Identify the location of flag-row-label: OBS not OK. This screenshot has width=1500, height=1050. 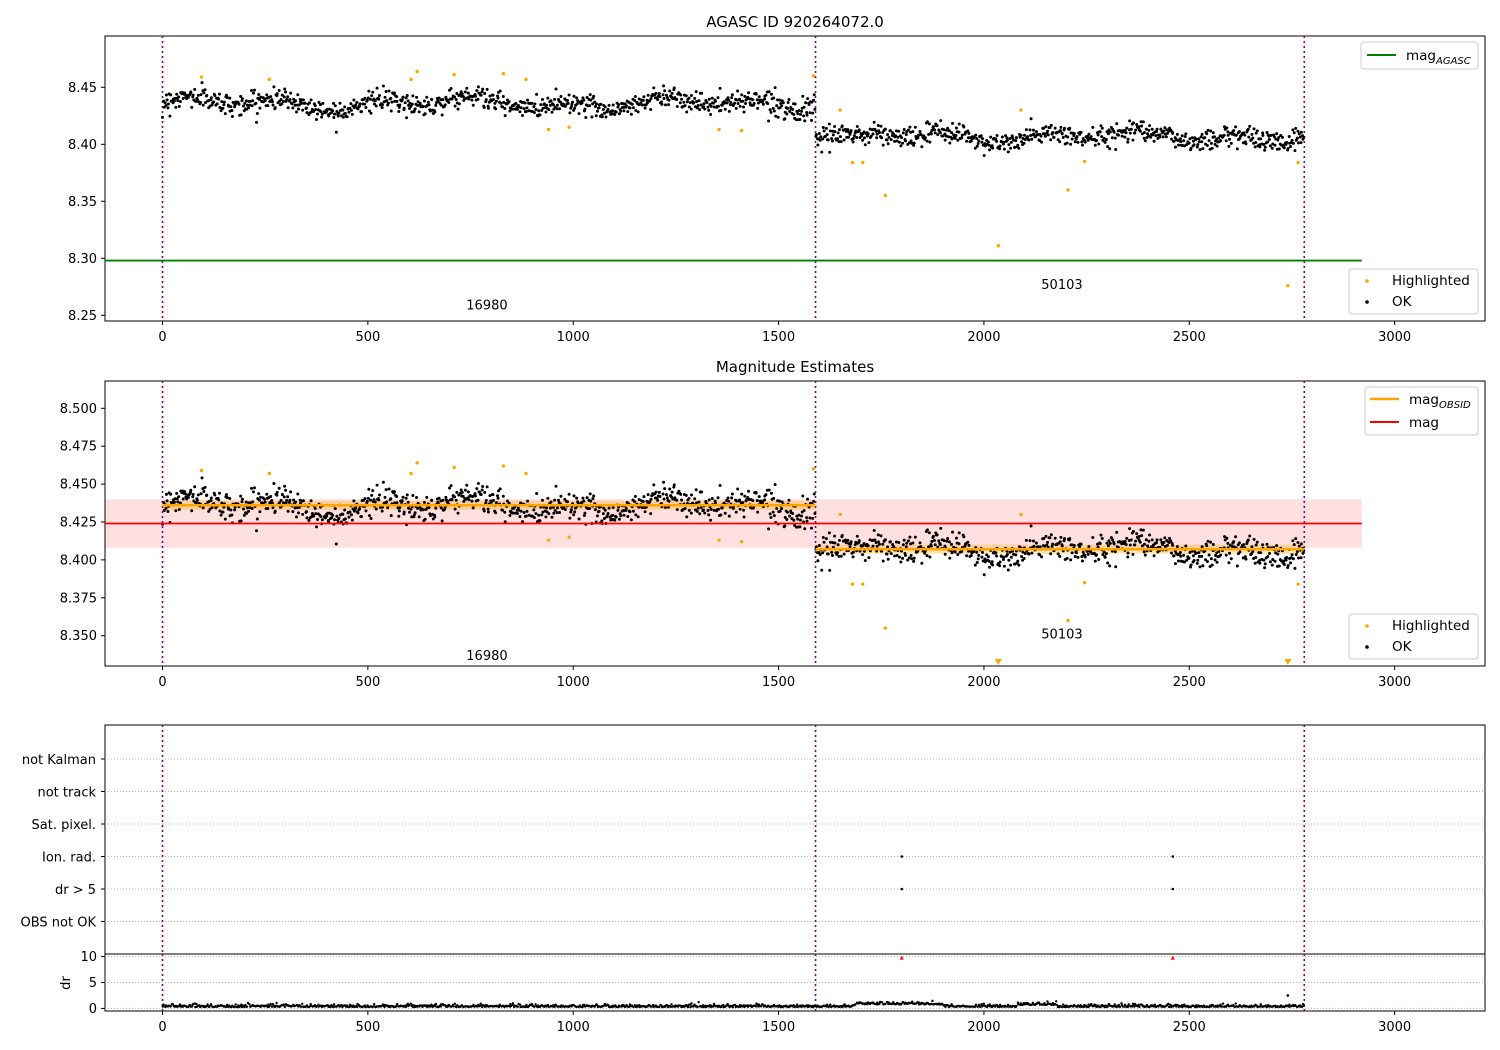
(59, 923).